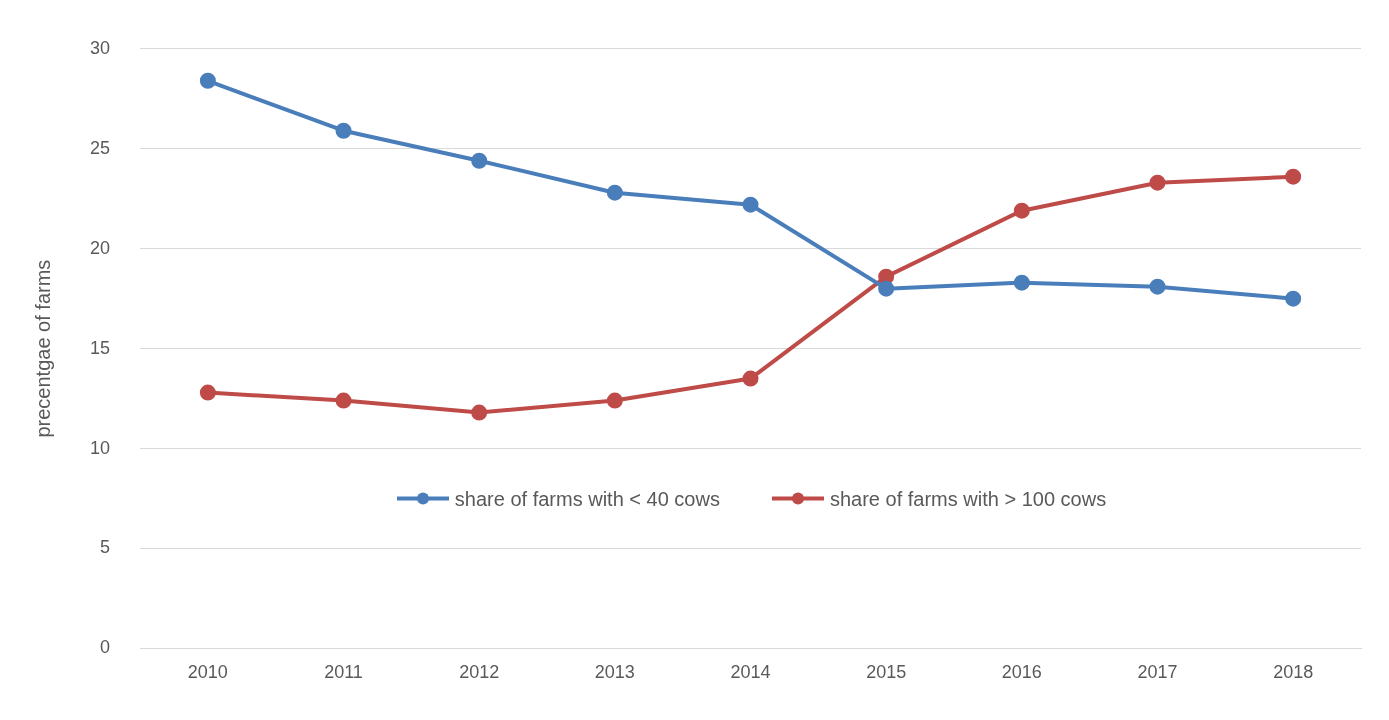  Describe the element at coordinates (42, 348) in the screenshot. I see `y-axis-title: precentgae of farms` at that location.